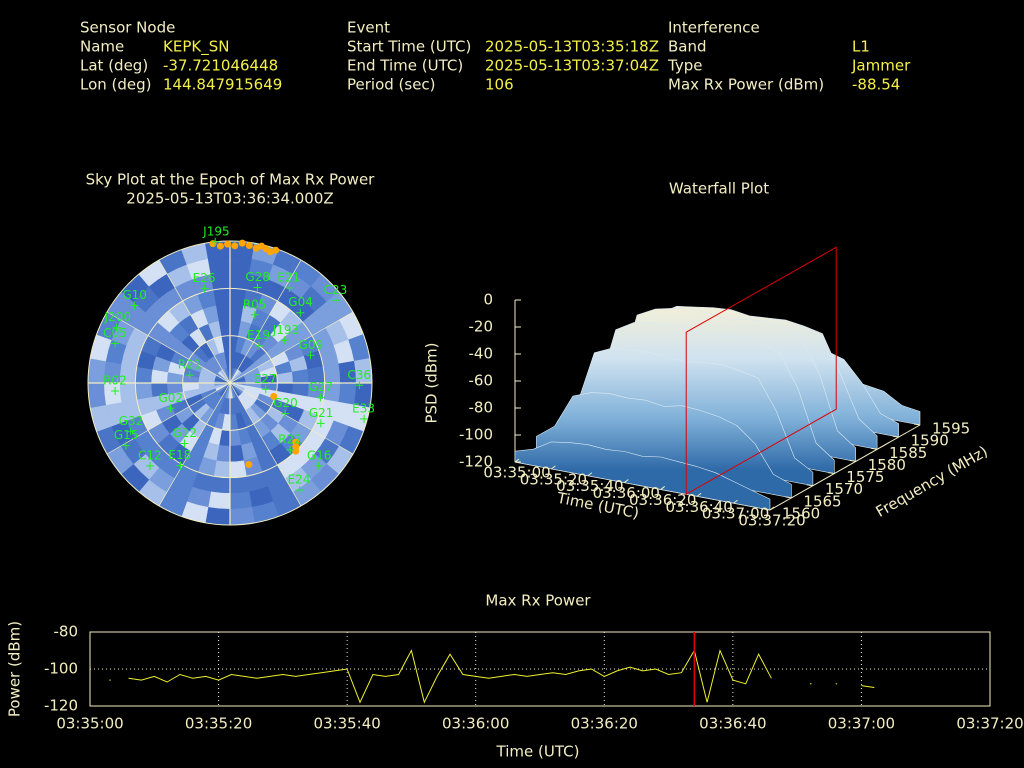 This screenshot has height=768, width=1024. What do you see at coordinates (572, 47) in the screenshot?
I see `field-value: 2025-05-13T03:35:18Z` at bounding box center [572, 47].